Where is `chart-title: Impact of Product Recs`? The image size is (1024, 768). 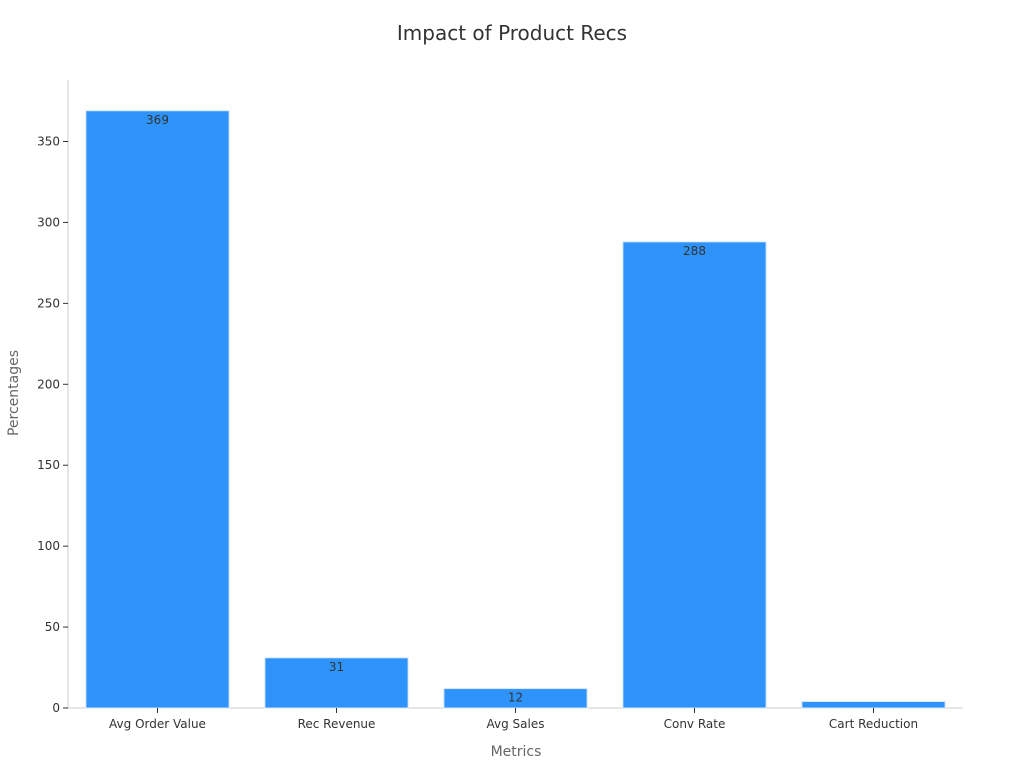
chart-title: Impact of Product Recs is located at coordinates (512, 33).